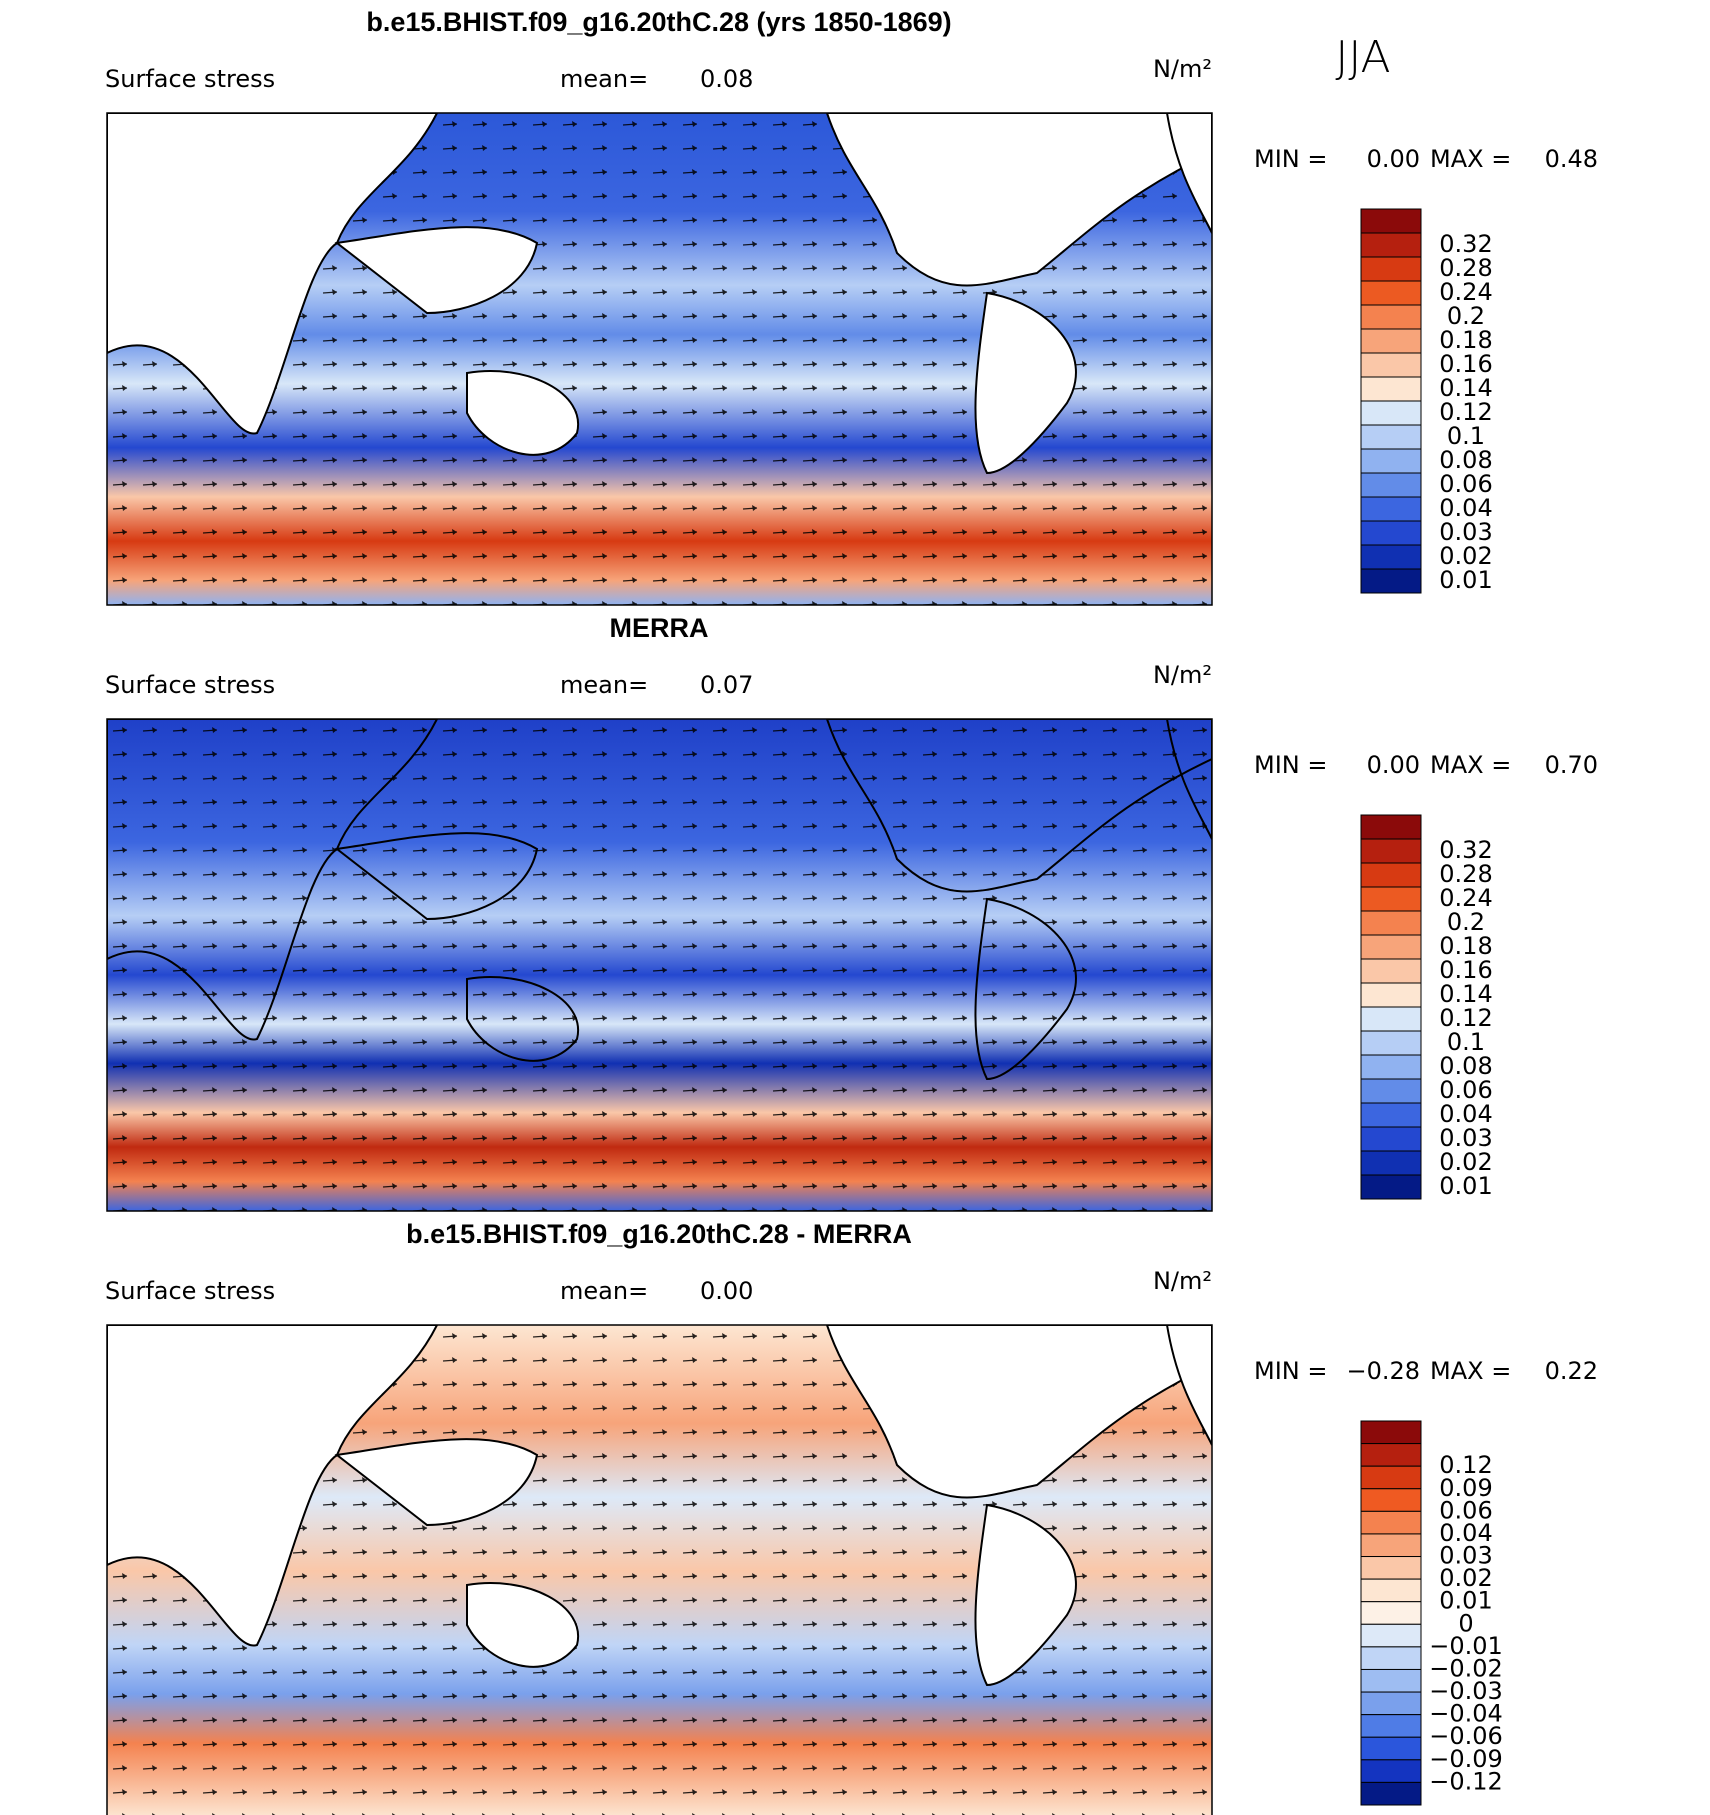  I want to click on colorbar-label: −0.09, so click(1466, 1759).